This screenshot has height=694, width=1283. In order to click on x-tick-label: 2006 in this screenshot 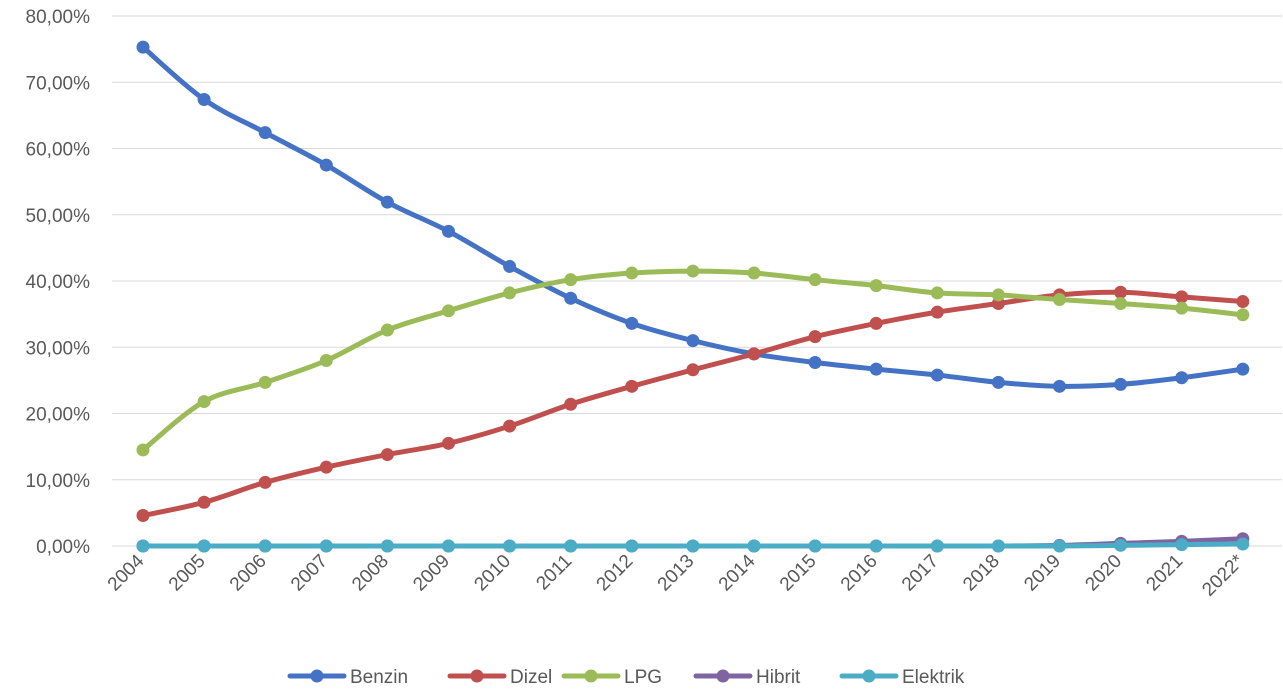, I will do `click(248, 573)`.